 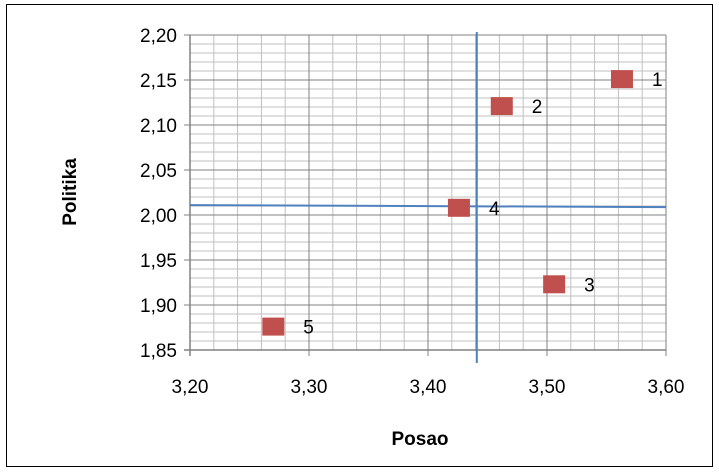 What do you see at coordinates (494, 209) in the screenshot?
I see `data-point-label: 4` at bounding box center [494, 209].